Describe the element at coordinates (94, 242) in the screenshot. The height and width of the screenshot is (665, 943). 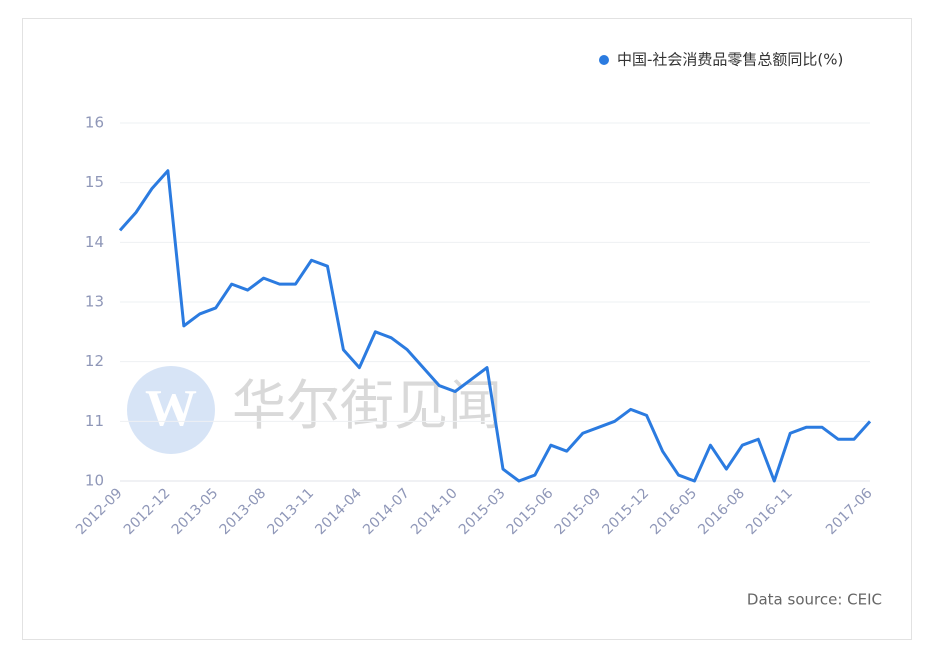
I see `y-tick-label: 14` at that location.